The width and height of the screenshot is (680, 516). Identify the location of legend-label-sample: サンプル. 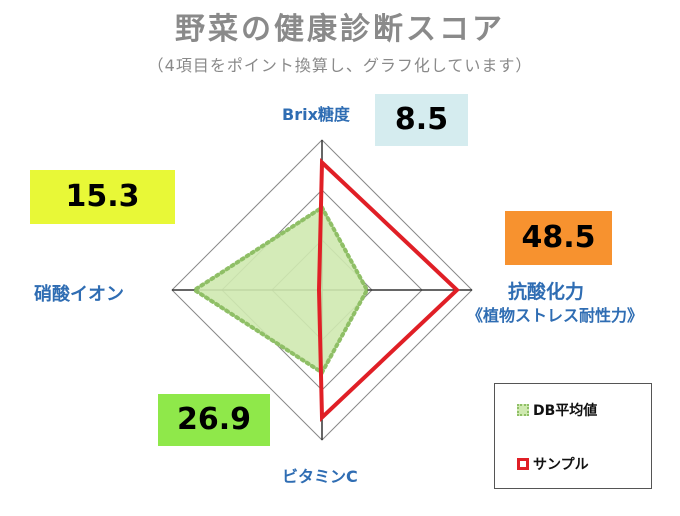
(561, 465).